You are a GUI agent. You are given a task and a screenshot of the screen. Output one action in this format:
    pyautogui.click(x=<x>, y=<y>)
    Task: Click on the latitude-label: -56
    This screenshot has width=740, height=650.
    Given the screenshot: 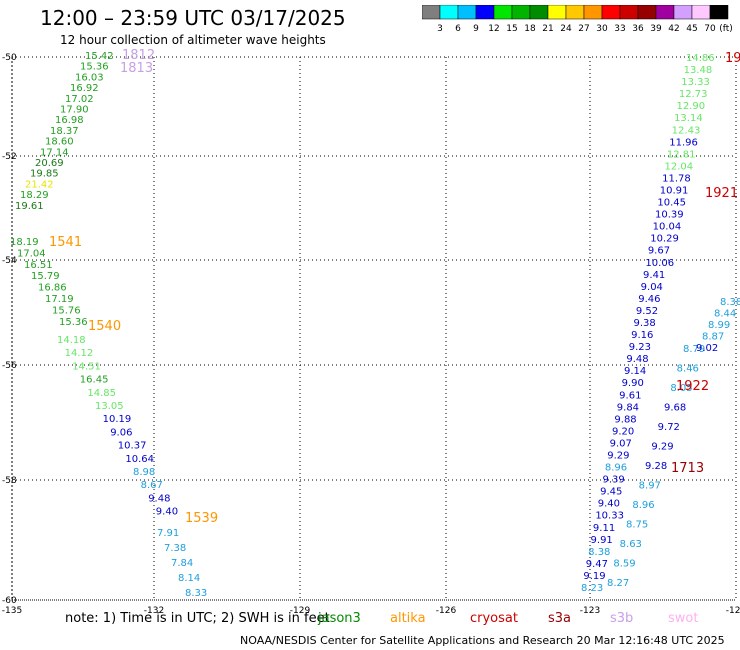 What is the action you would take?
    pyautogui.click(x=9, y=366)
    